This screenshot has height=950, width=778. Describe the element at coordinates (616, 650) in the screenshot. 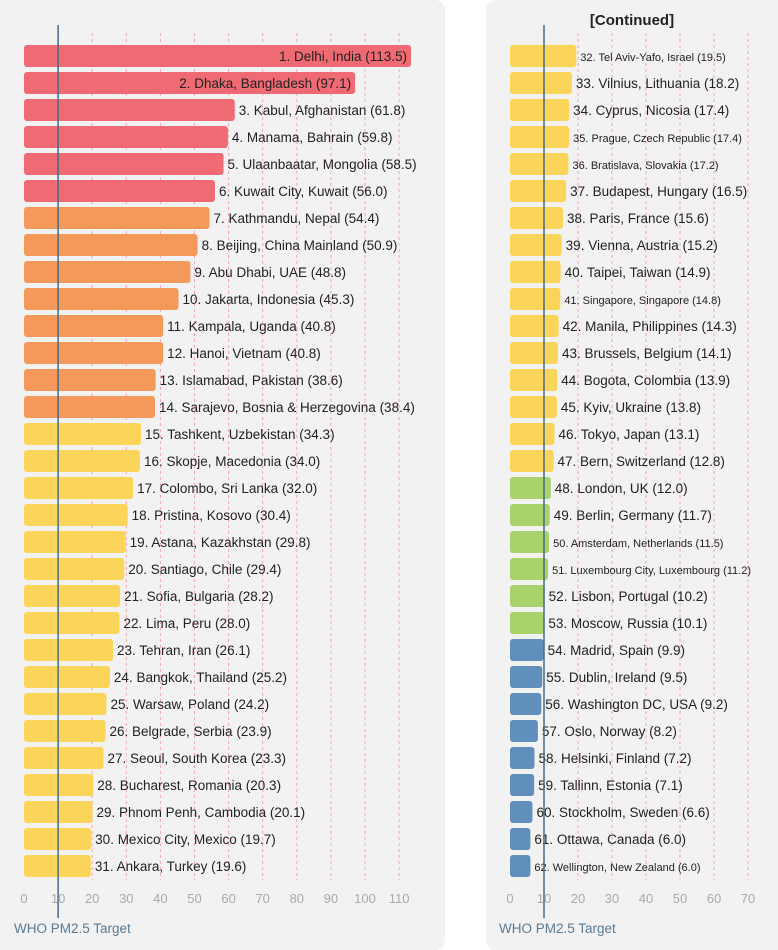

I see `bar-label: 54. Madrid, Spain (9.9)` at that location.